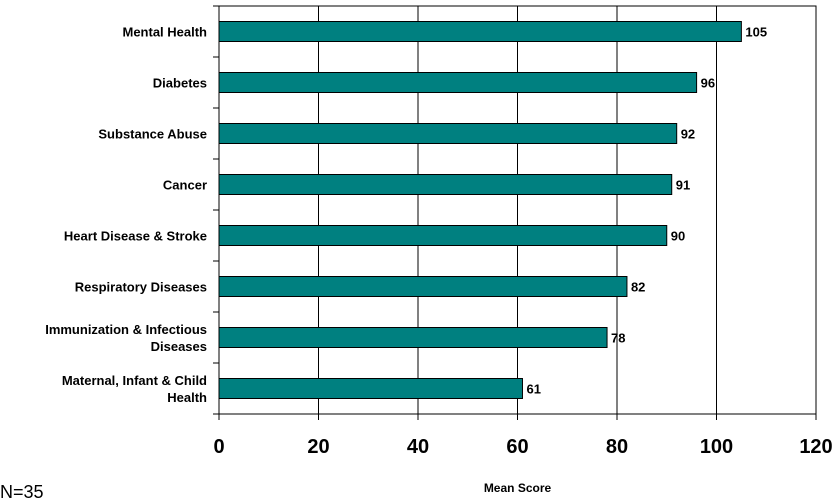  I want to click on data-label: 78, so click(618, 338).